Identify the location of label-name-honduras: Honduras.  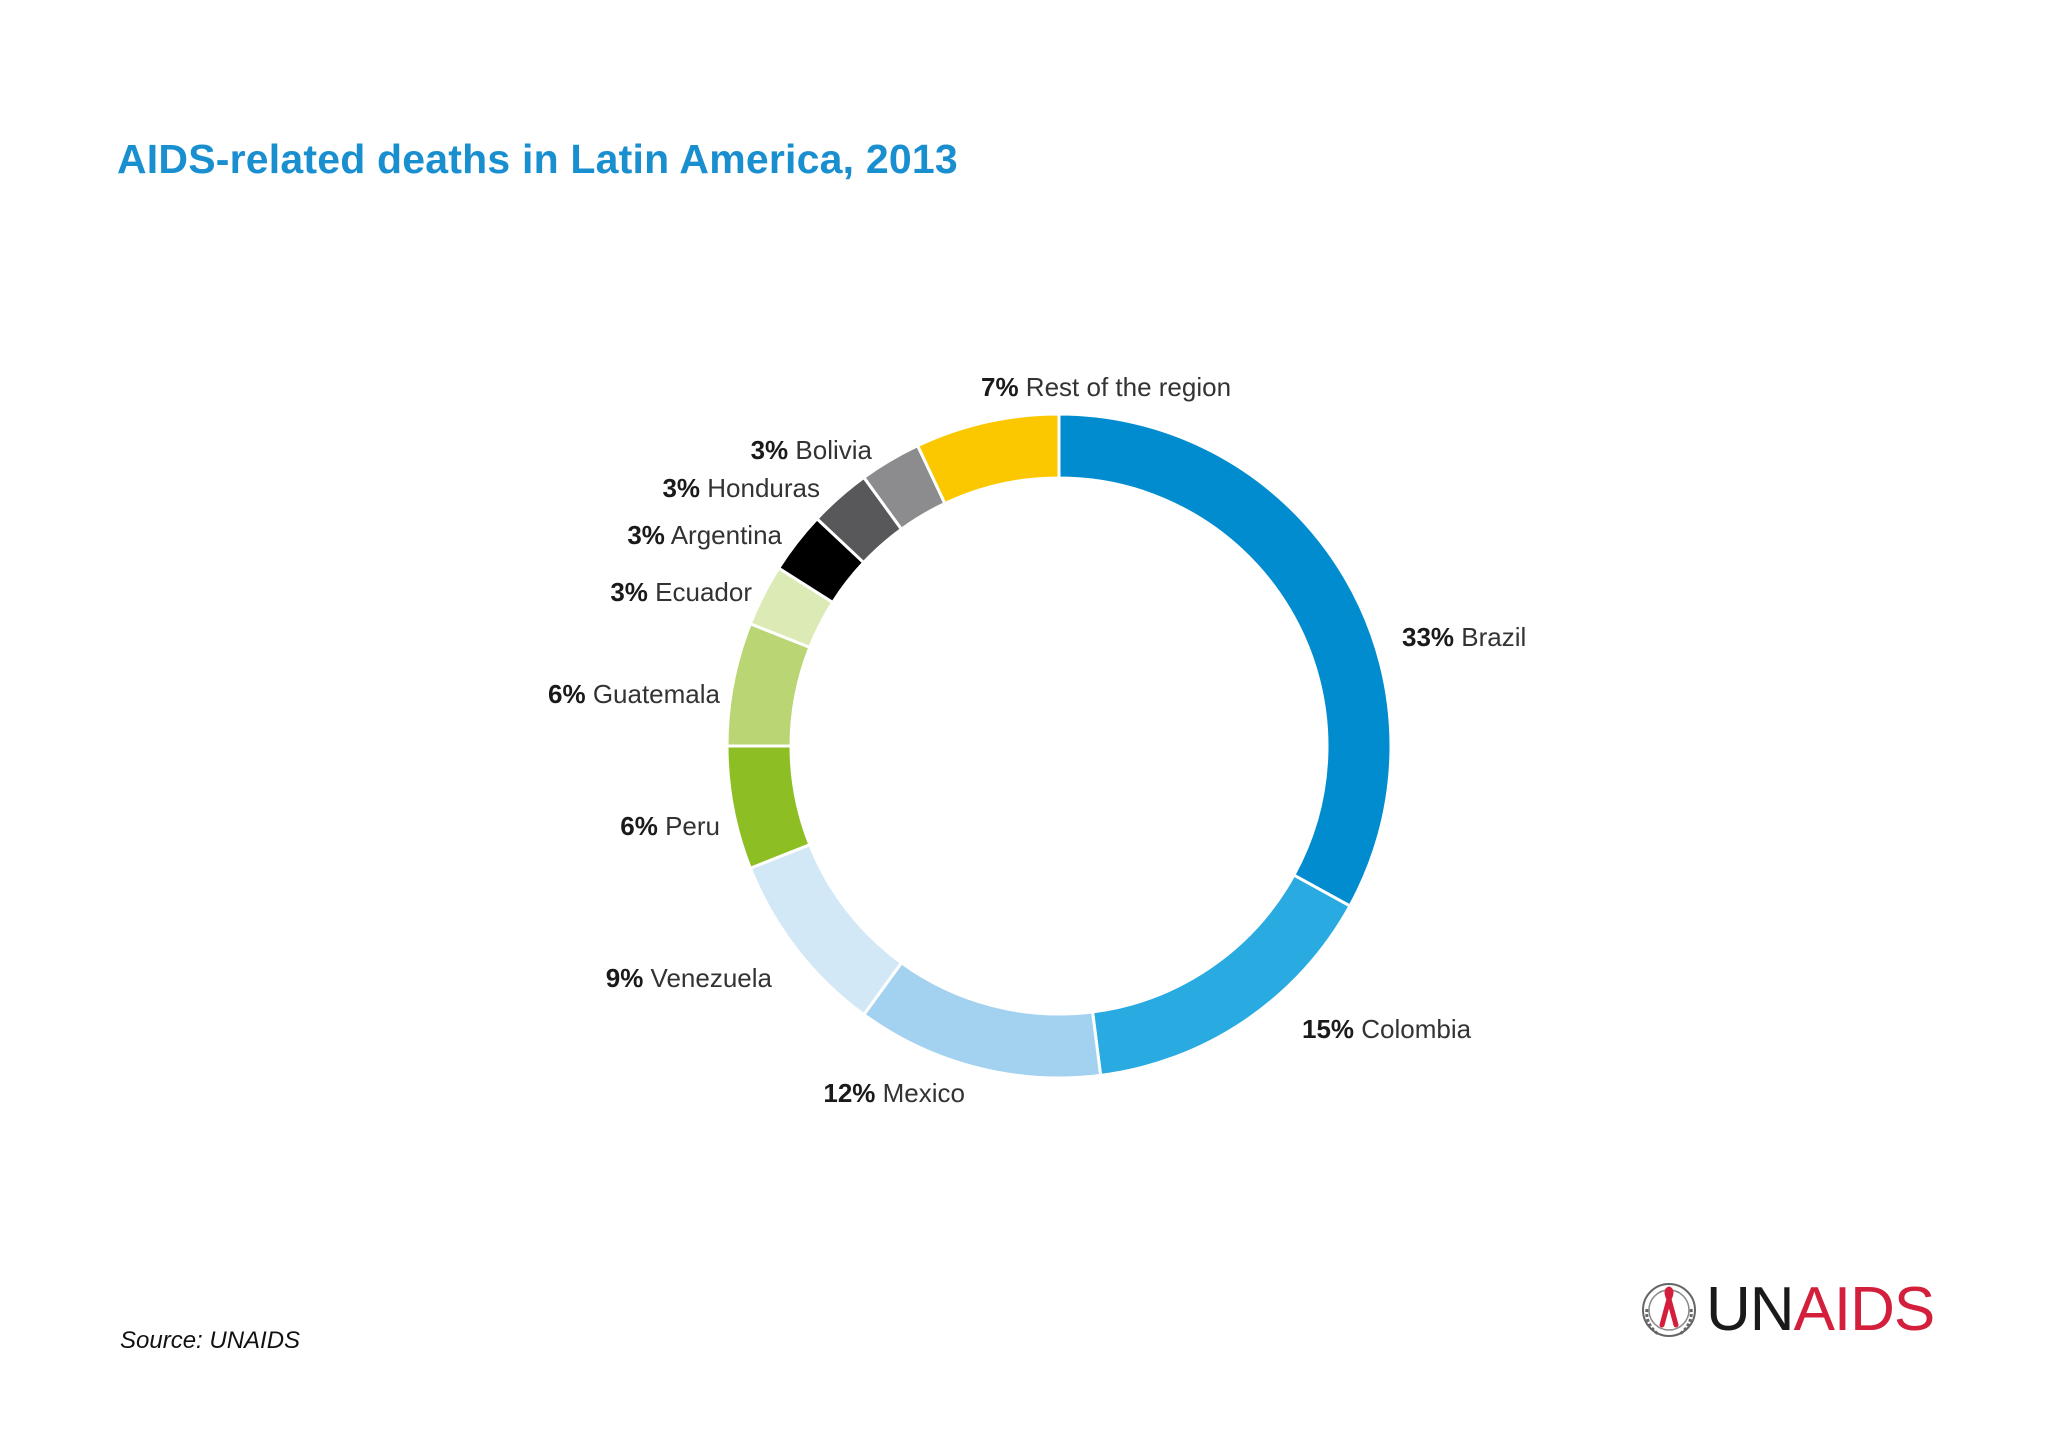
(760, 488).